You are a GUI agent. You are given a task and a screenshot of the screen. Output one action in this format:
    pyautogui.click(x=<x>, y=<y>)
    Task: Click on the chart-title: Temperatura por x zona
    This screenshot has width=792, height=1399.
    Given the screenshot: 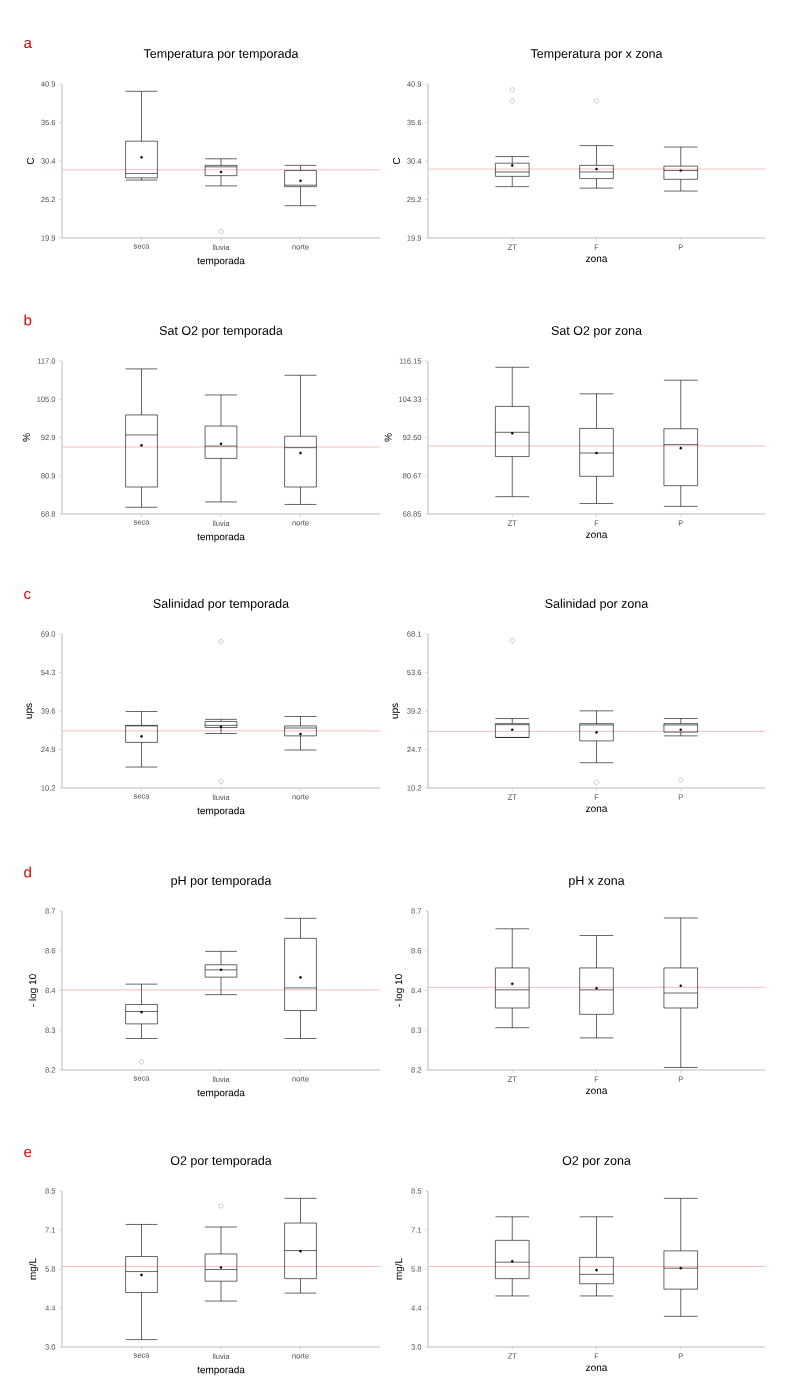 What is the action you would take?
    pyautogui.click(x=596, y=55)
    